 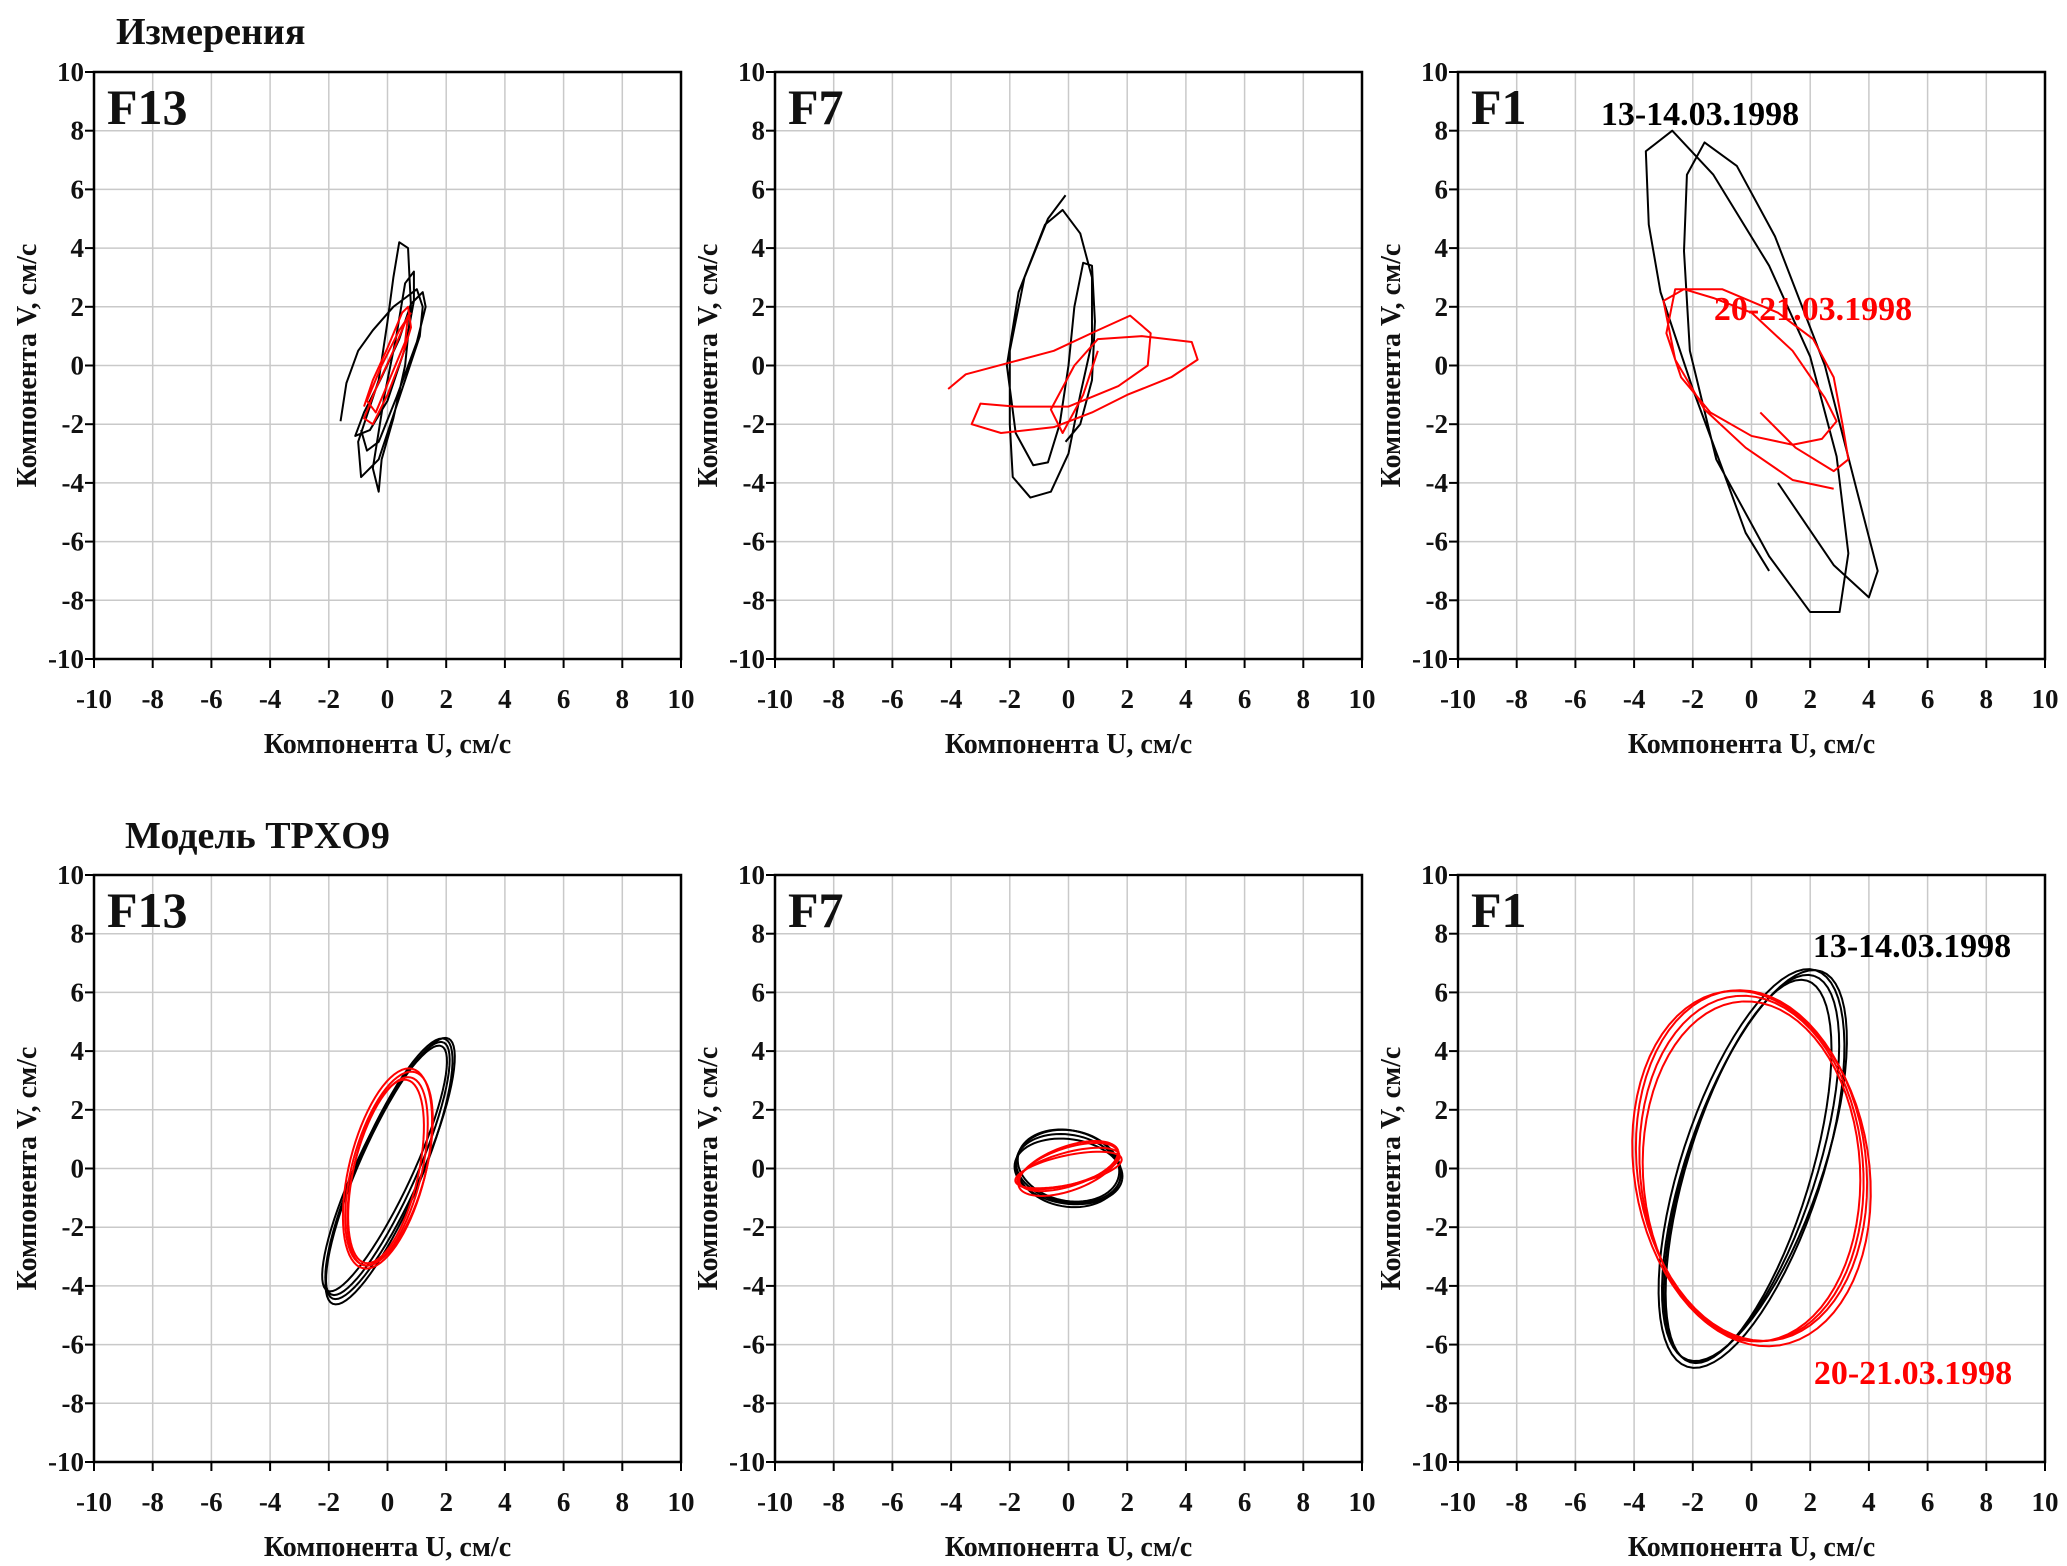 What do you see at coordinates (1912, 946) in the screenshot?
I see `date-annotation: 13-14.03.1998` at bounding box center [1912, 946].